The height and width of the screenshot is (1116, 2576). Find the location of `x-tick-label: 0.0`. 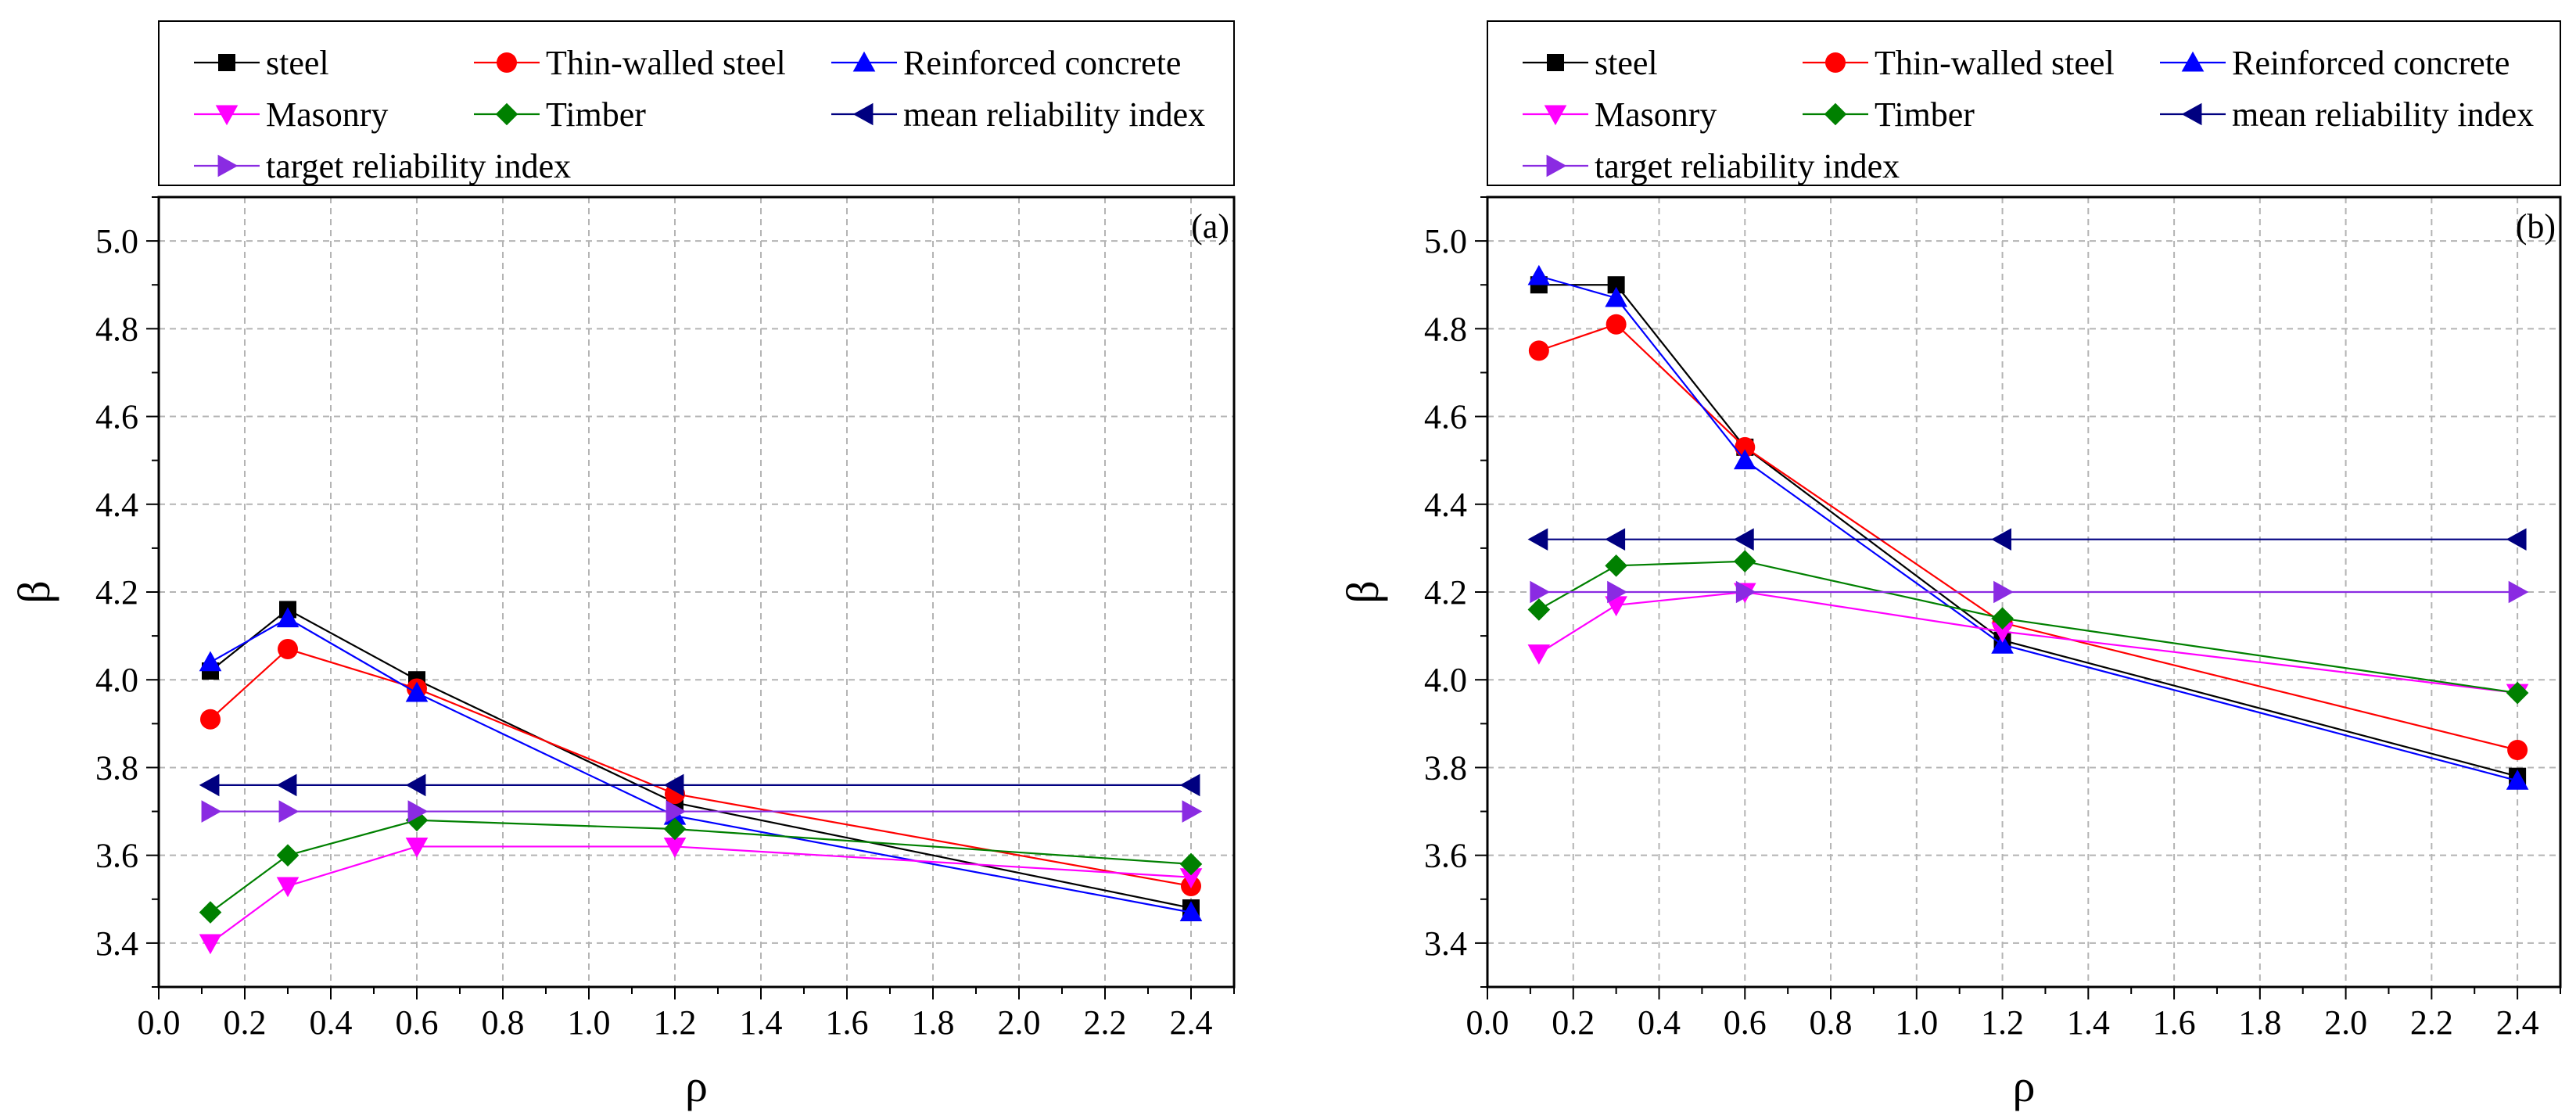

x-tick-label: 0.0 is located at coordinates (1487, 1023).